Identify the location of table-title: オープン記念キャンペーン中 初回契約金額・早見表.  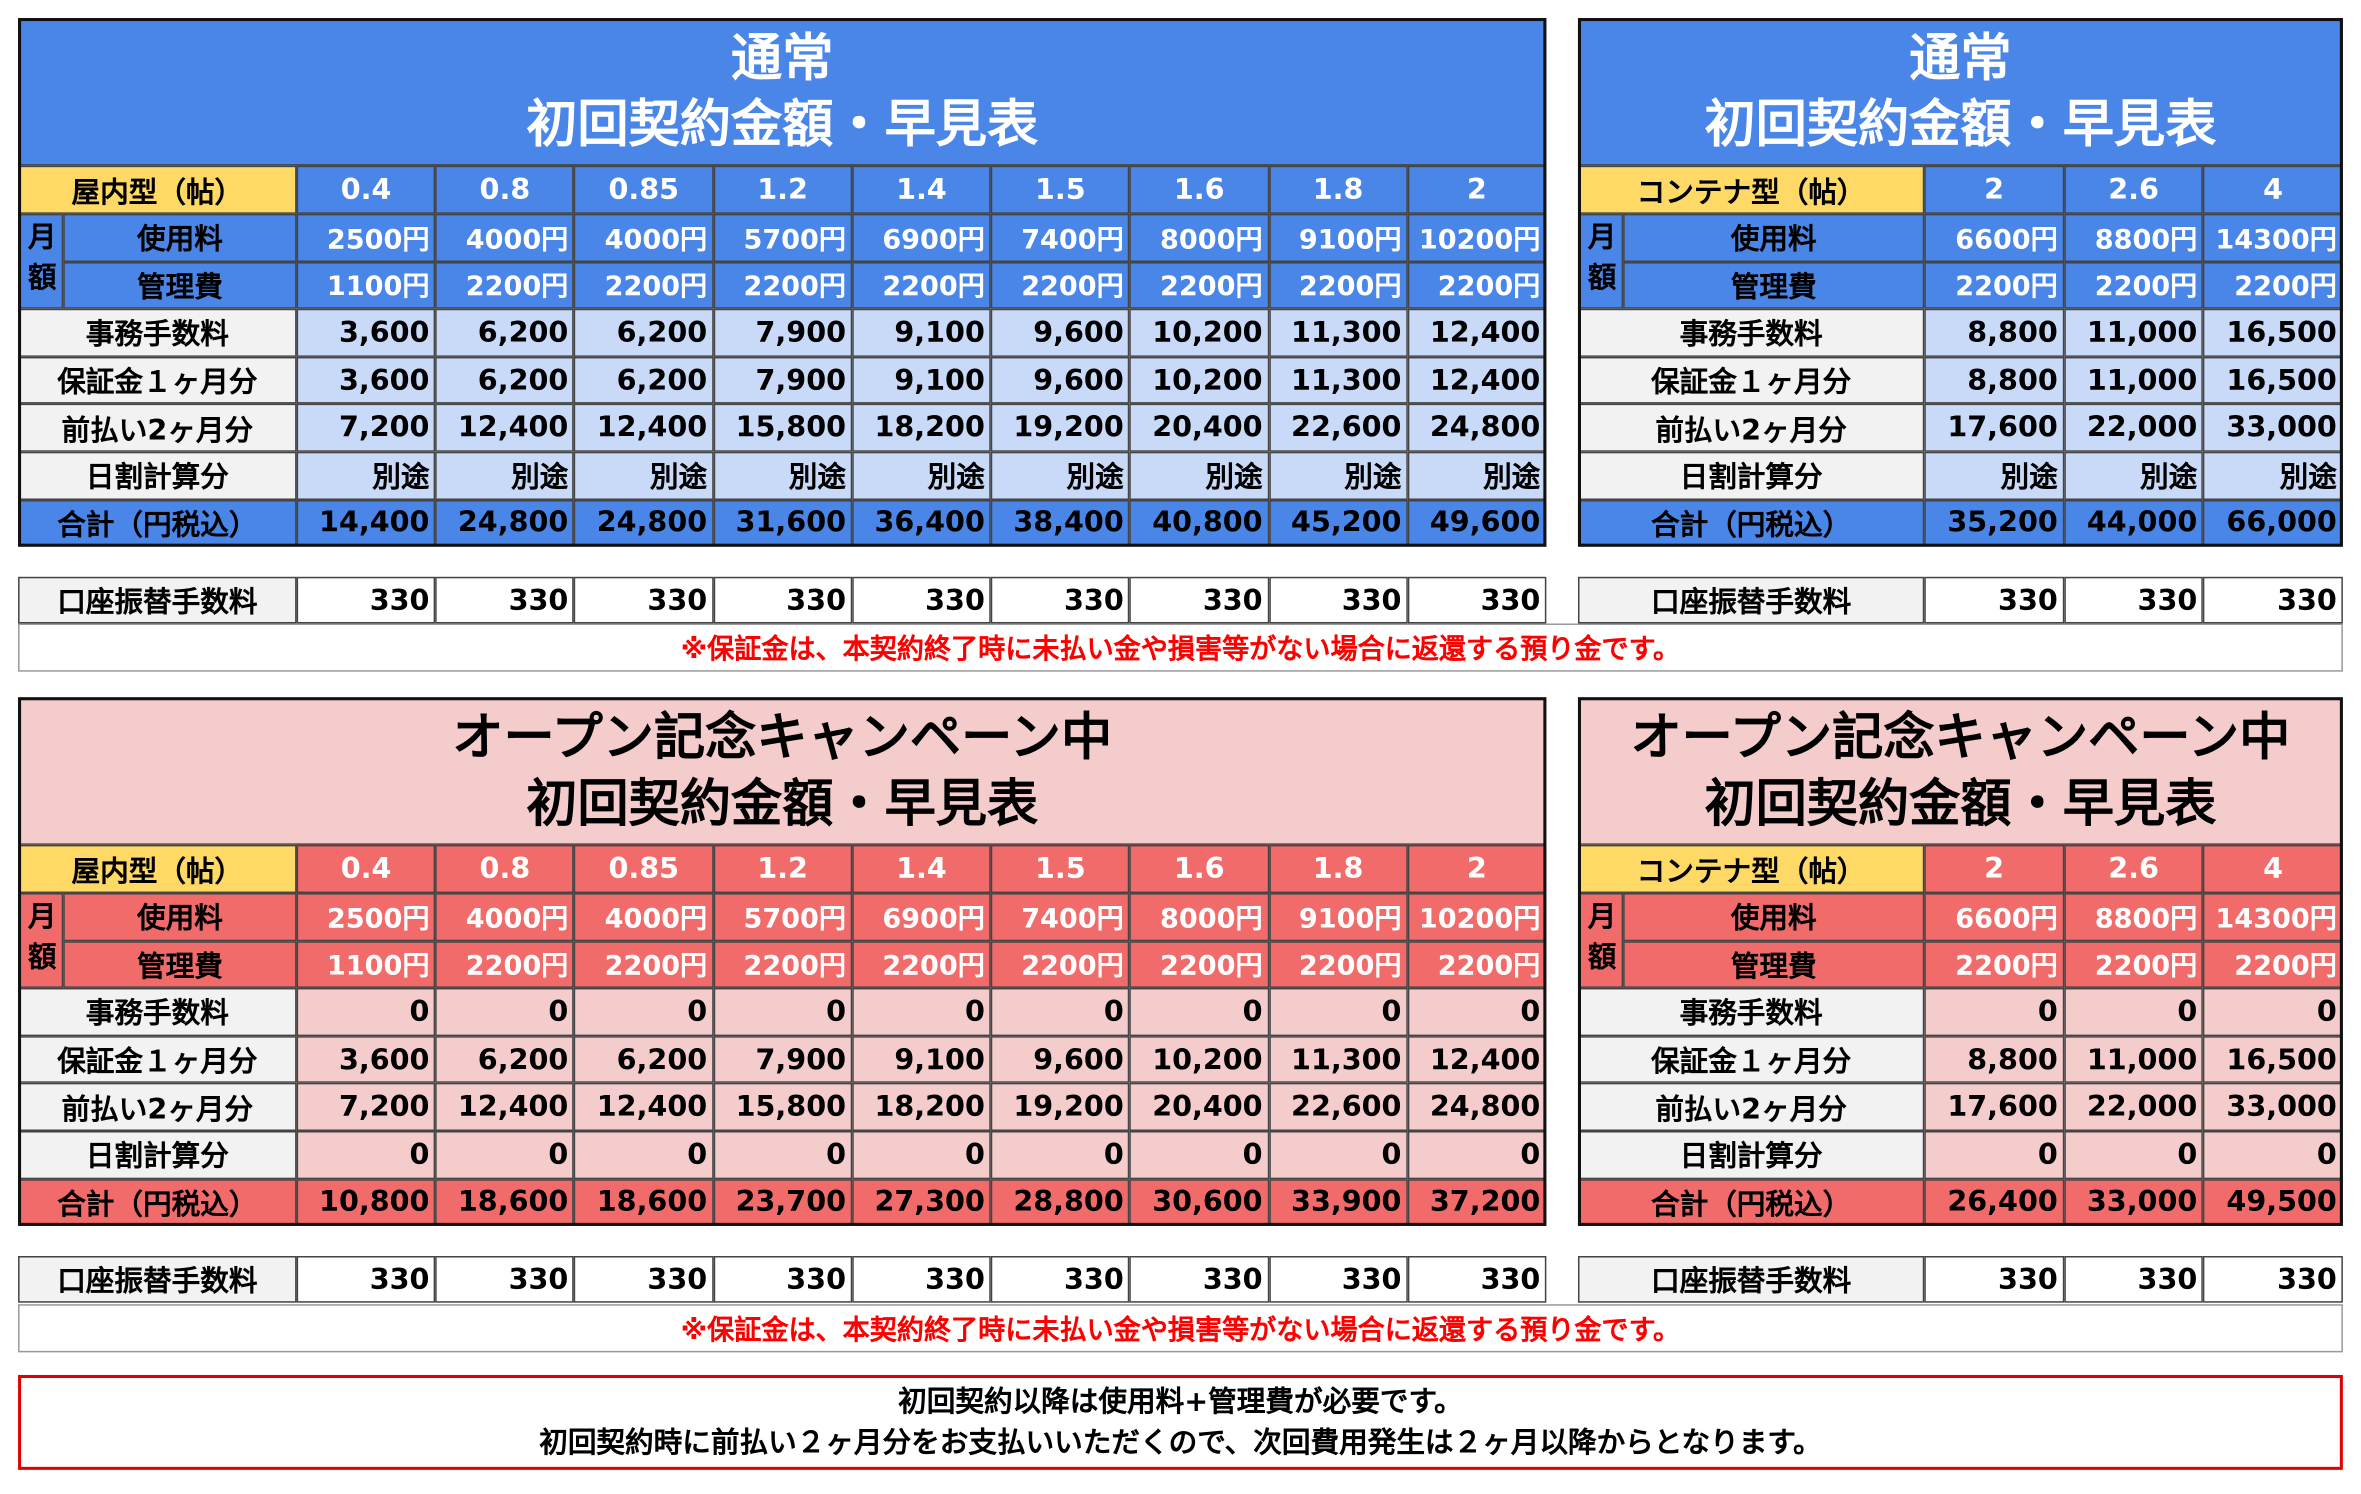
(782, 771).